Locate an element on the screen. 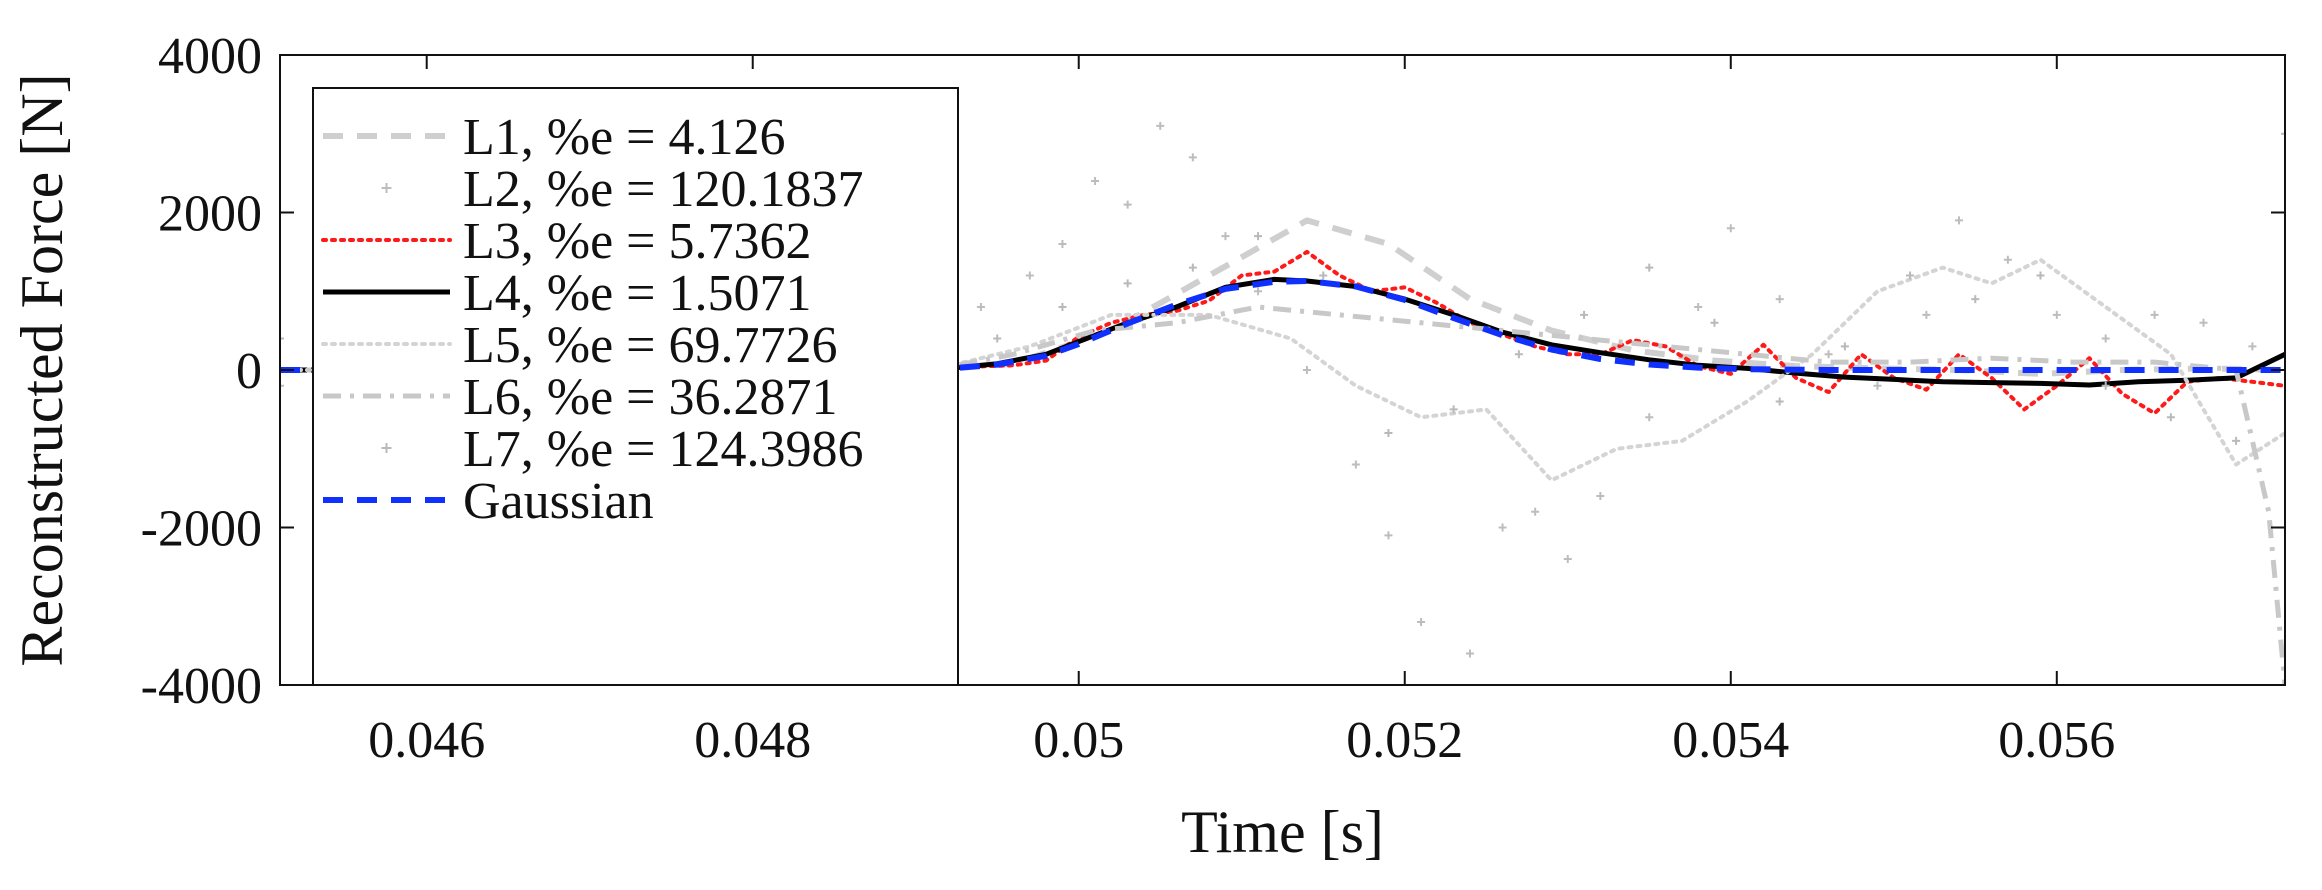  legend-label-1: L1, %e = 4.126 is located at coordinates (624, 137).